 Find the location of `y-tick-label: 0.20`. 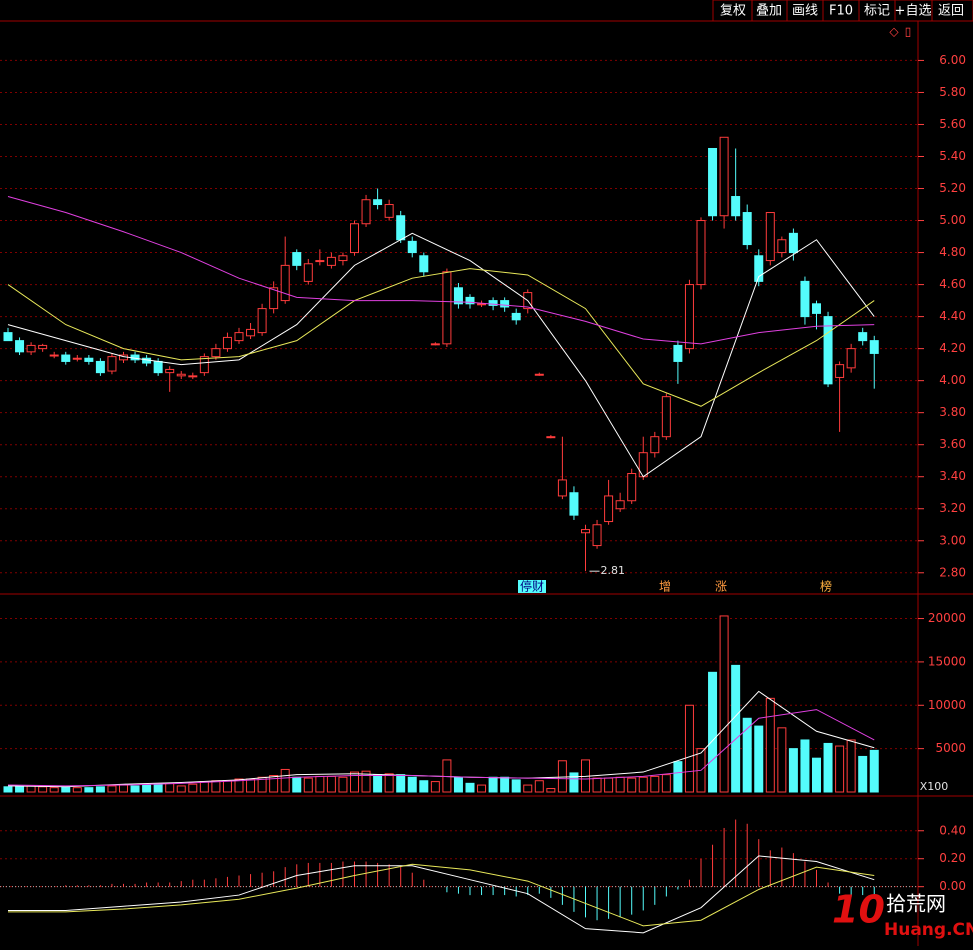

y-tick-label: 0.20 is located at coordinates (952, 858).